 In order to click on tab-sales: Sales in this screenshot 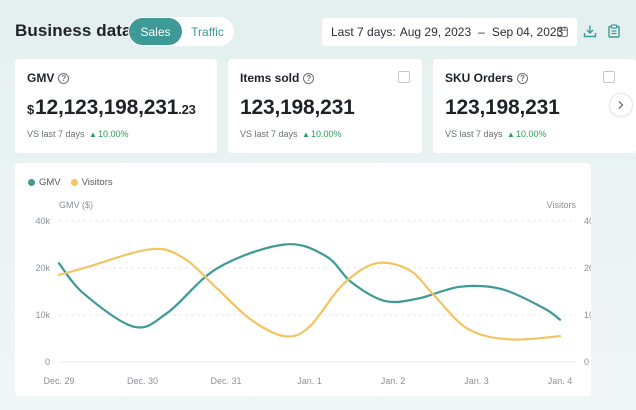, I will do `click(155, 31)`.